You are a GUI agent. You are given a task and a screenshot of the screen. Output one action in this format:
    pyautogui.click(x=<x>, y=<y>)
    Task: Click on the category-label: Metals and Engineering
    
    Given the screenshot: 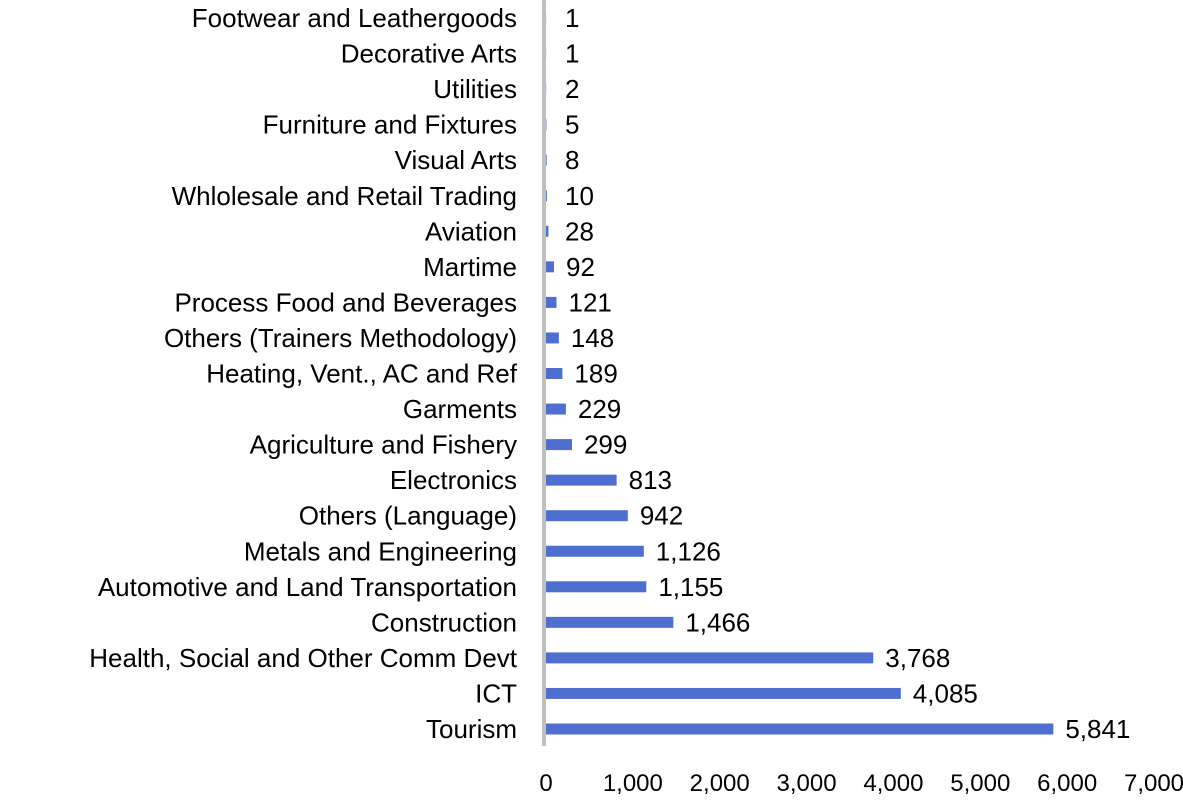 What is the action you would take?
    pyautogui.click(x=380, y=551)
    